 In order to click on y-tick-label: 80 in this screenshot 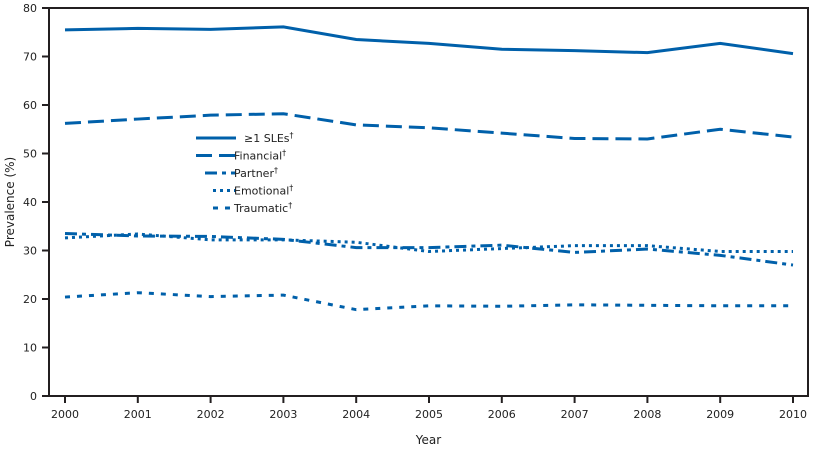, I will do `click(30, 8)`.